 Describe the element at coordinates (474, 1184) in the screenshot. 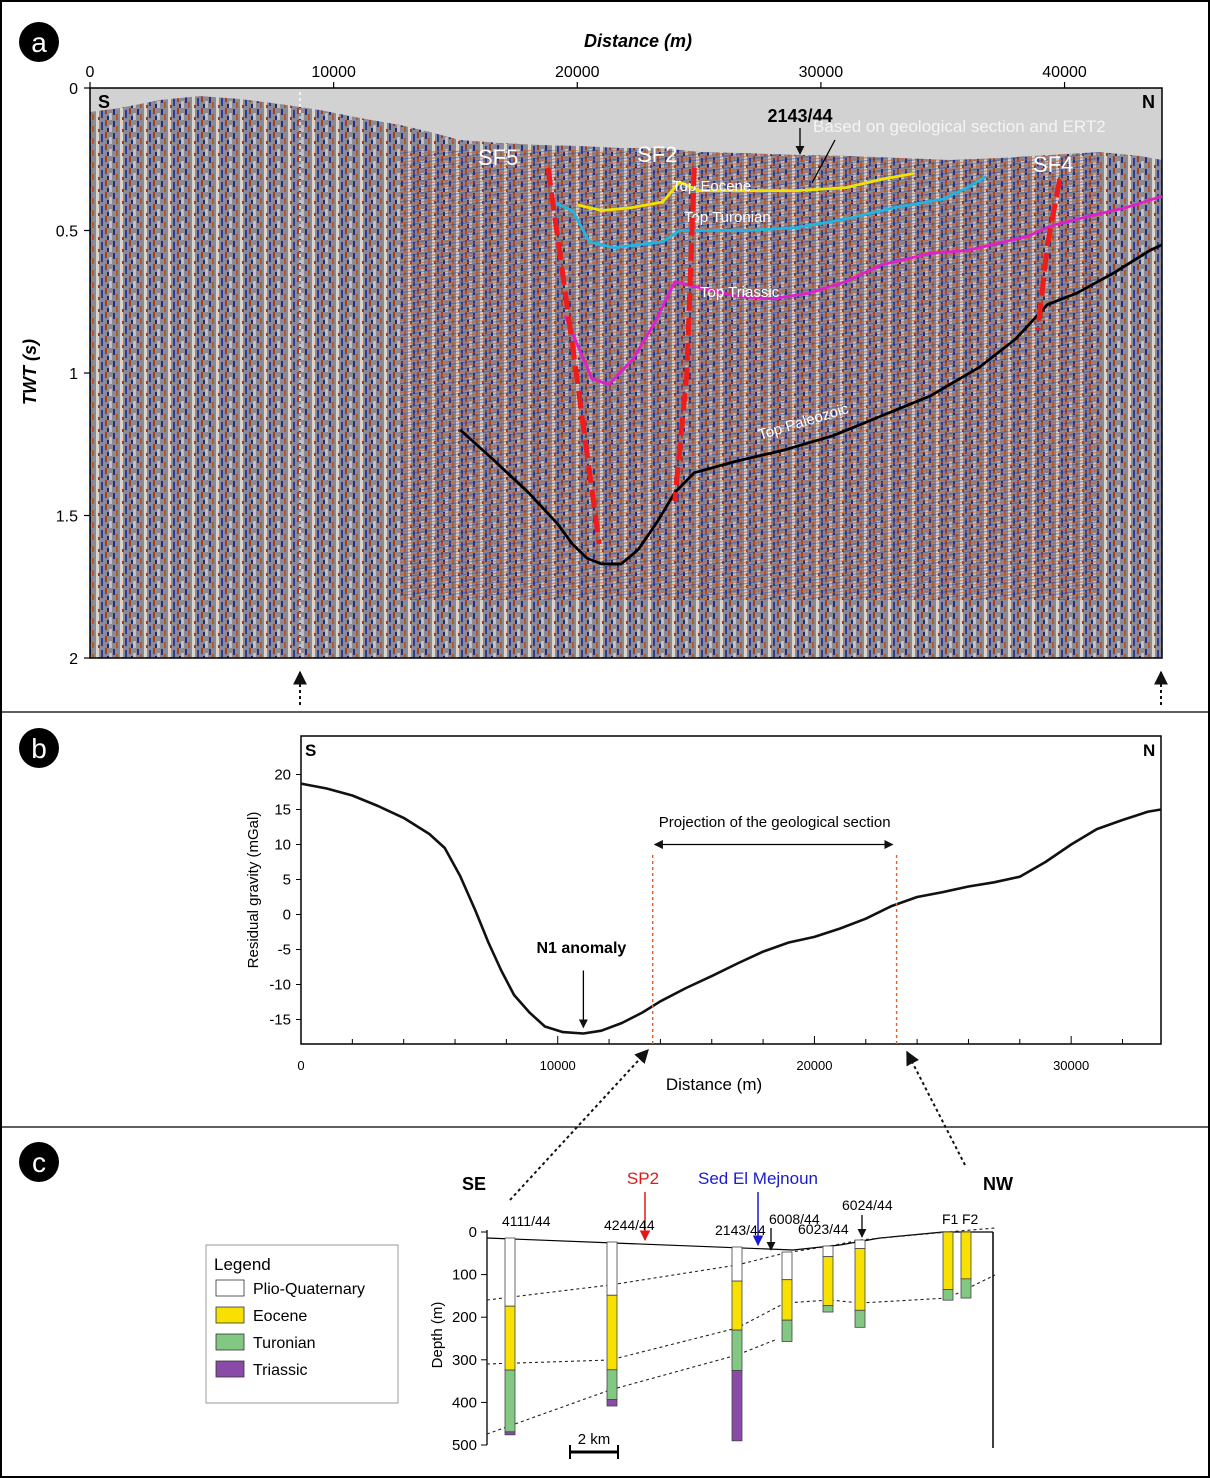

I see `panel-c-end-left: SE` at that location.